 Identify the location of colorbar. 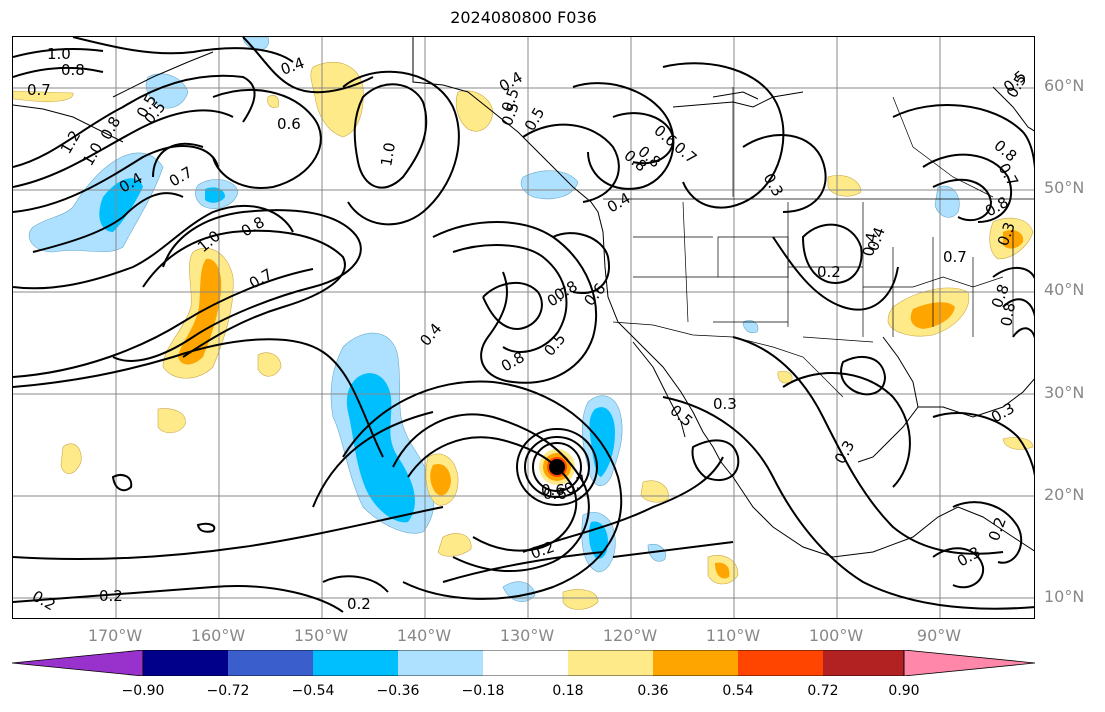
(524, 663).